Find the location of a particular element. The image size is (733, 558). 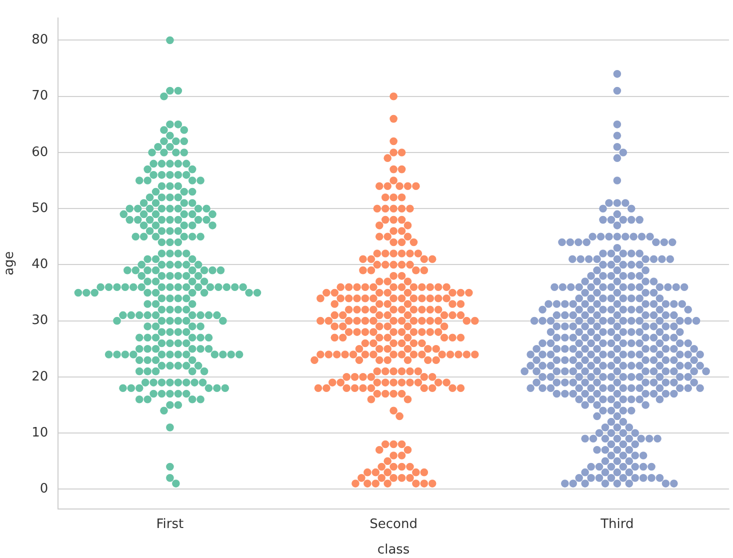

x-axis-title: class is located at coordinates (393, 550).